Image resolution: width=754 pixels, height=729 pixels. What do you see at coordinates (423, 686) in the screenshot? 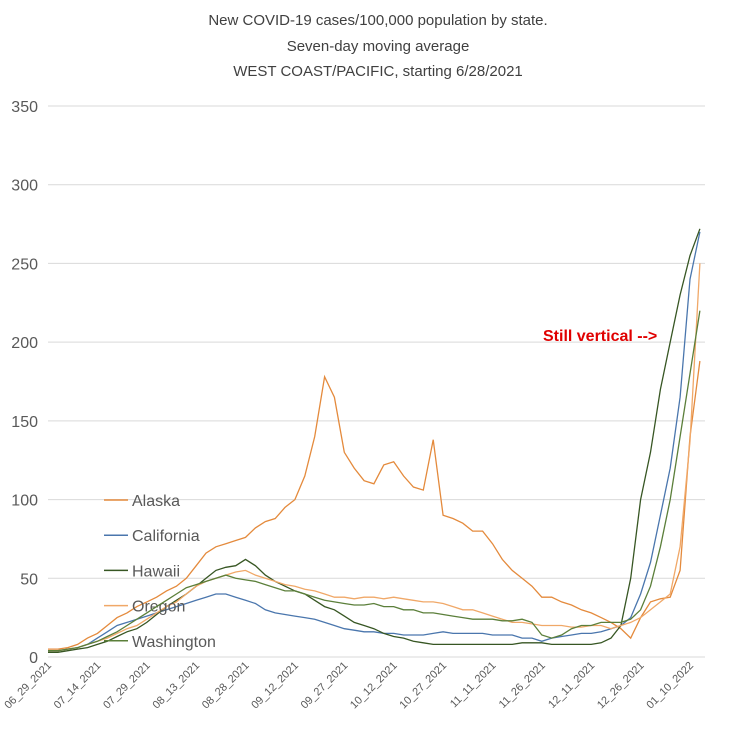
I see `x-tick-label: 10_27_2021` at bounding box center [423, 686].